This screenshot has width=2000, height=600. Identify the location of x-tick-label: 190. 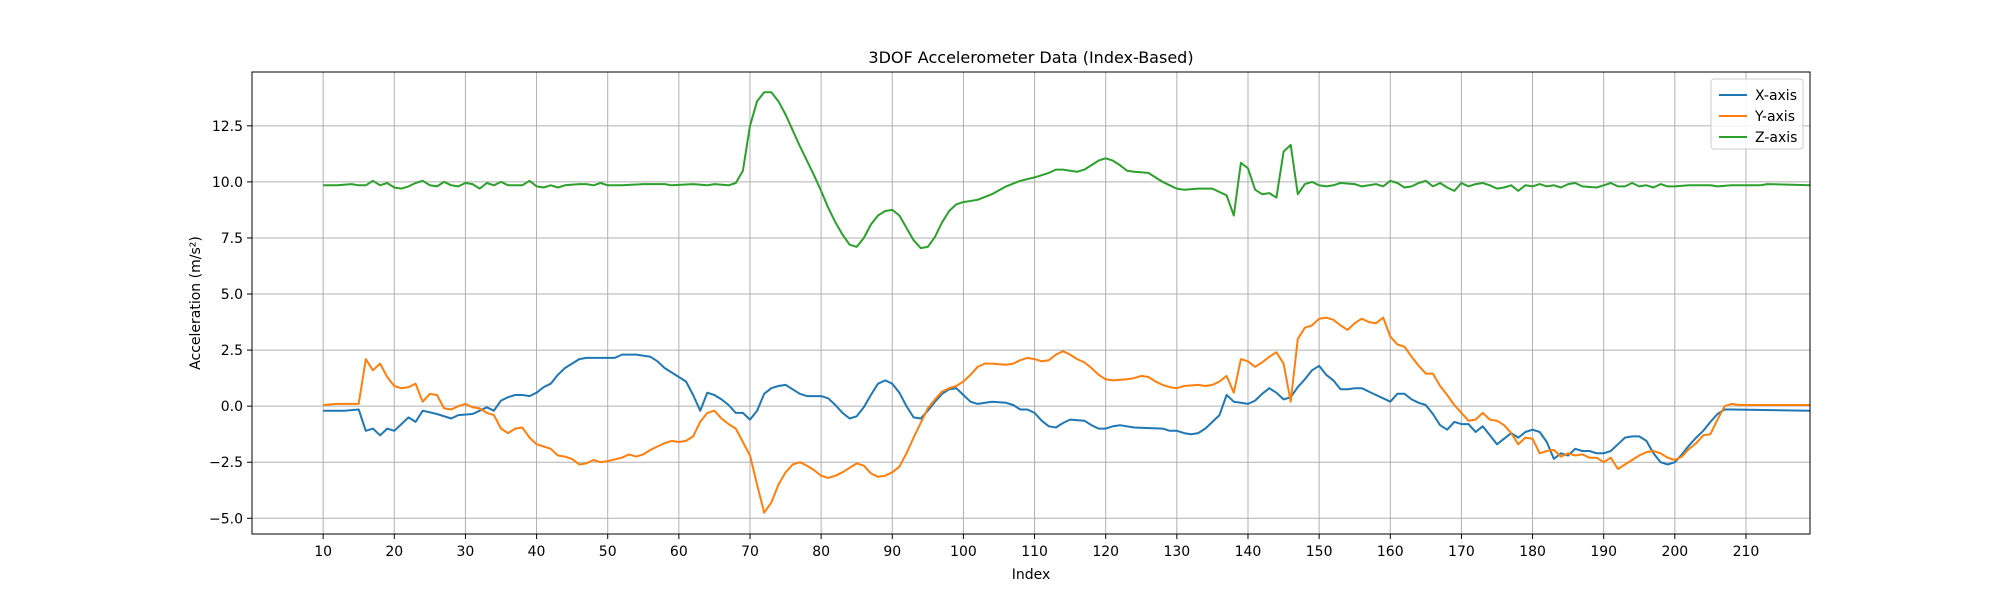
(1603, 552).